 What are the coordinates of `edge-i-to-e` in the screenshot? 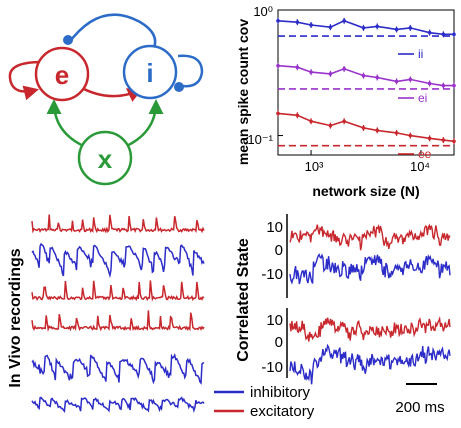 It's located at (111, 33).